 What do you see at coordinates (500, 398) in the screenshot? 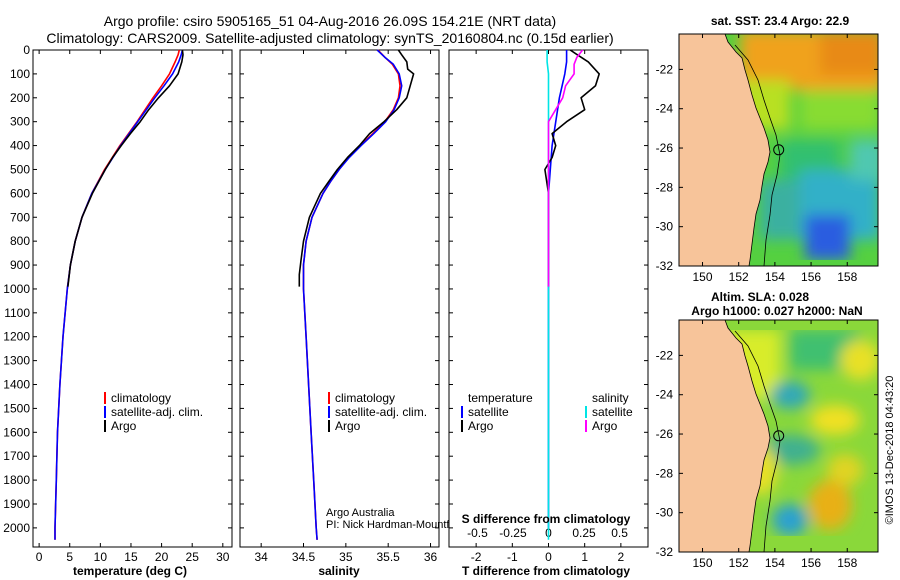
I see `legend-temperature-title: temperature` at bounding box center [500, 398].